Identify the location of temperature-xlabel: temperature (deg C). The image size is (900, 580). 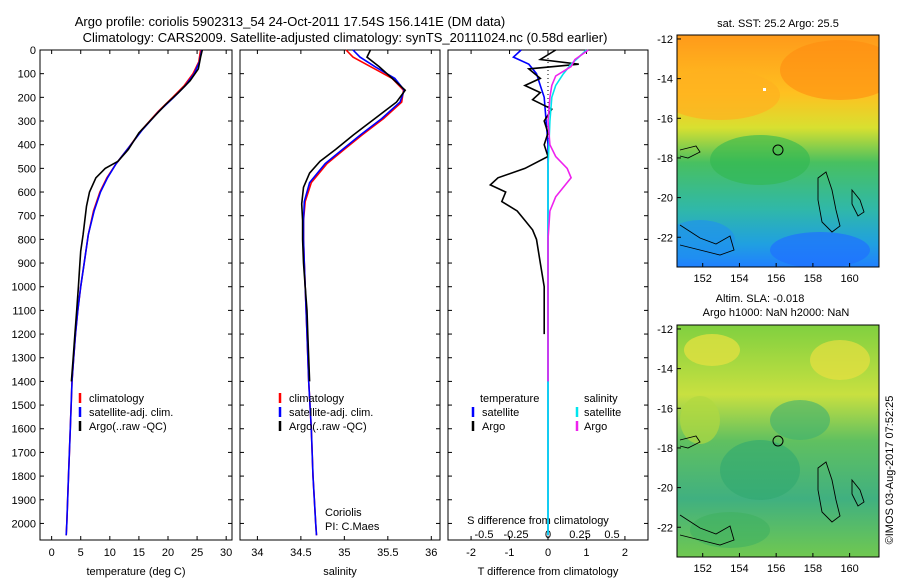
(135, 572).